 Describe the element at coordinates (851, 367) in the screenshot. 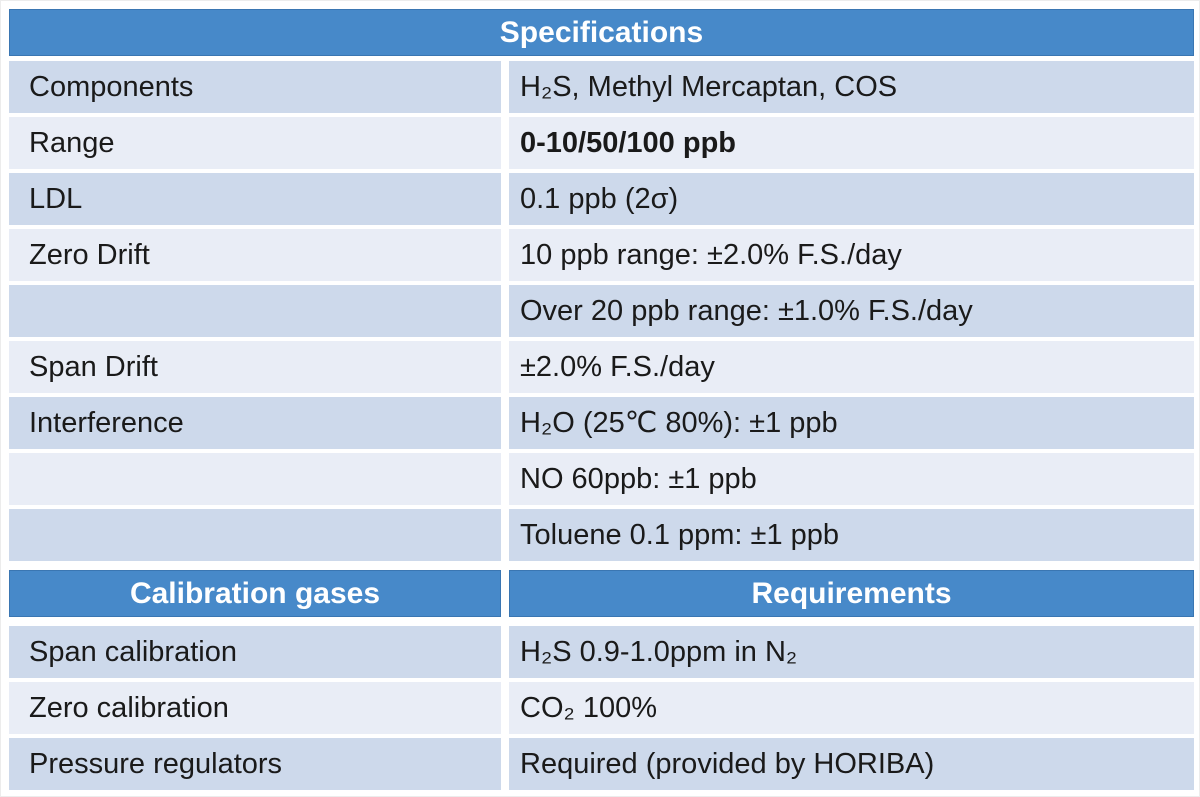

I see `spec-value-span-drift: ±2.0% F.S./day` at that location.